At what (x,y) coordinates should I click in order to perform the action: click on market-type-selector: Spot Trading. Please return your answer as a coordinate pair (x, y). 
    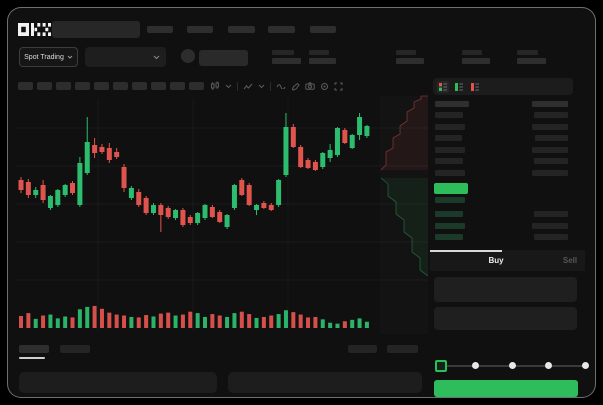
    Looking at the image, I should click on (48, 57).